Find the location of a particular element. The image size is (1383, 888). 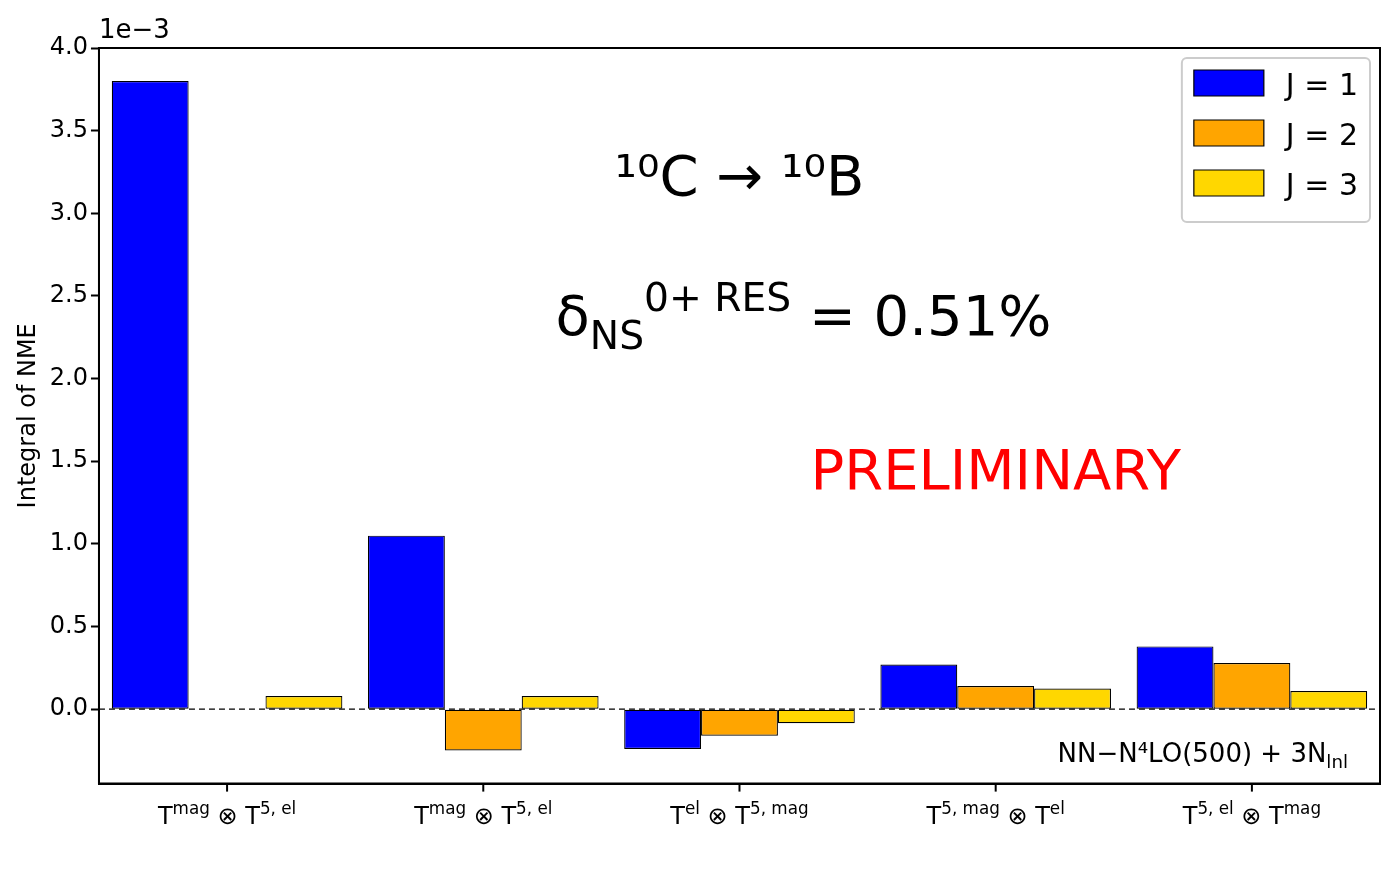

legend-label: J = 3 is located at coordinates (1321, 184).